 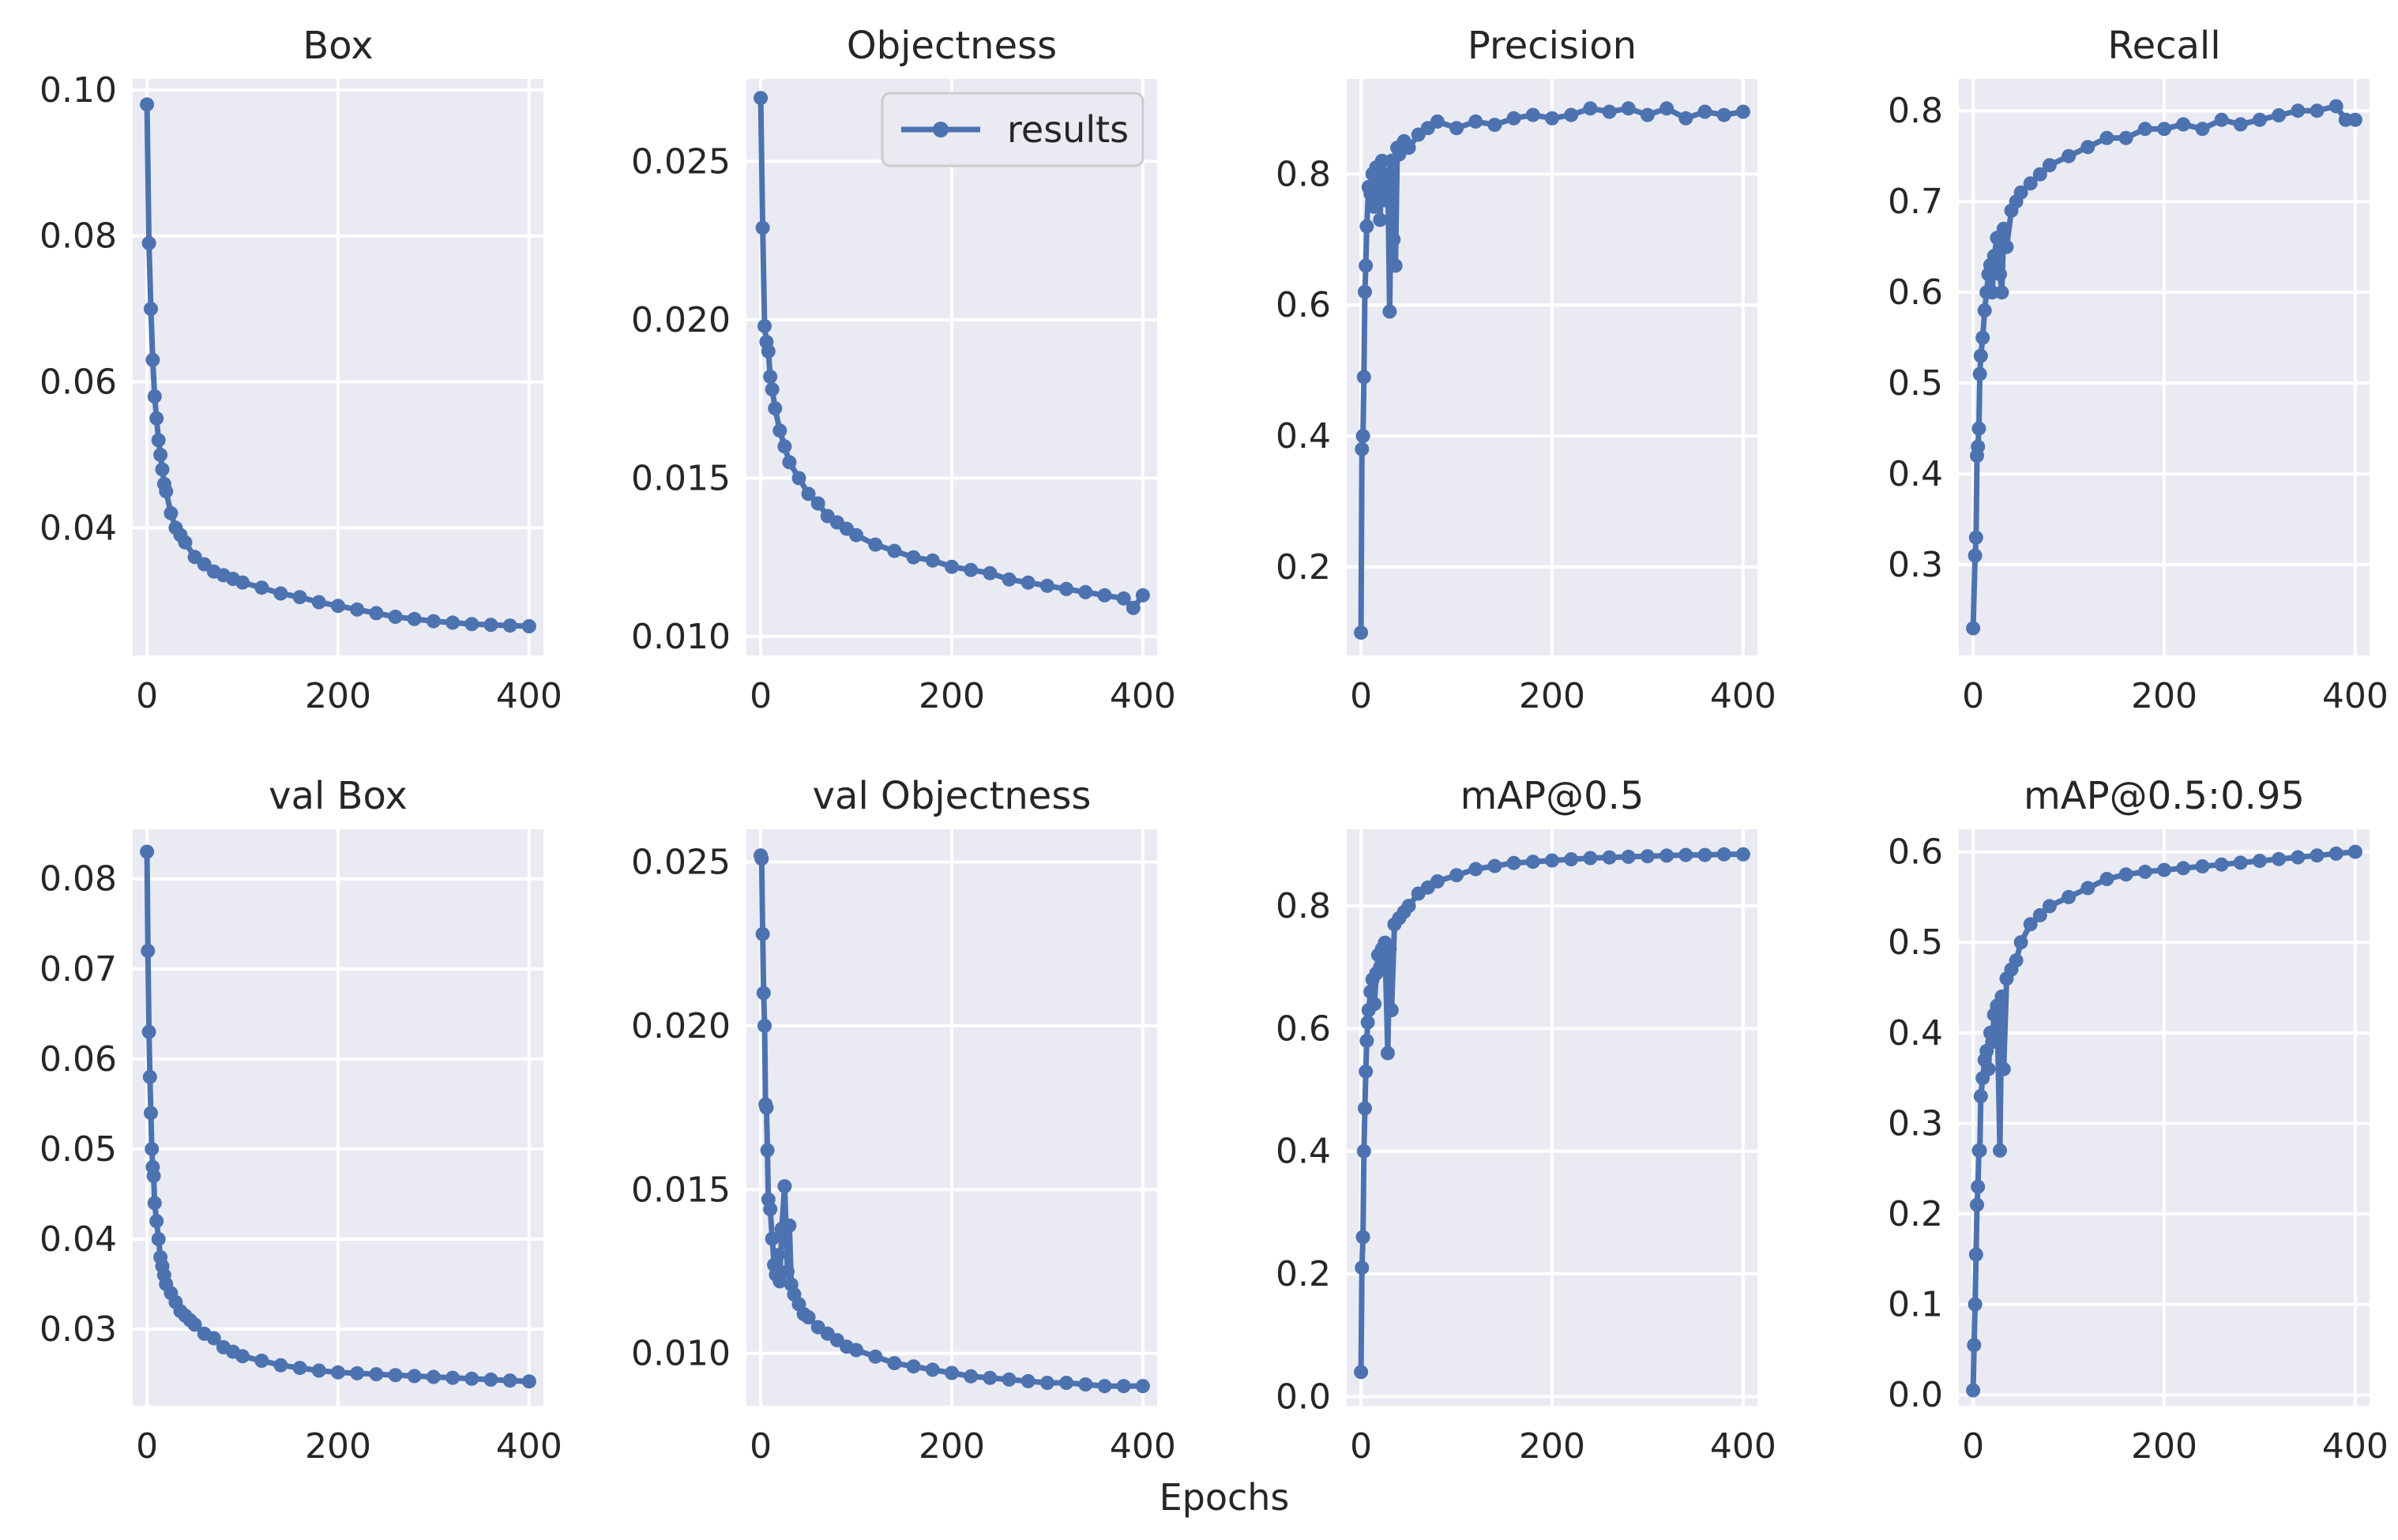 I want to click on subplot-title: mAP@0.5:0.95, so click(x=2164, y=796).